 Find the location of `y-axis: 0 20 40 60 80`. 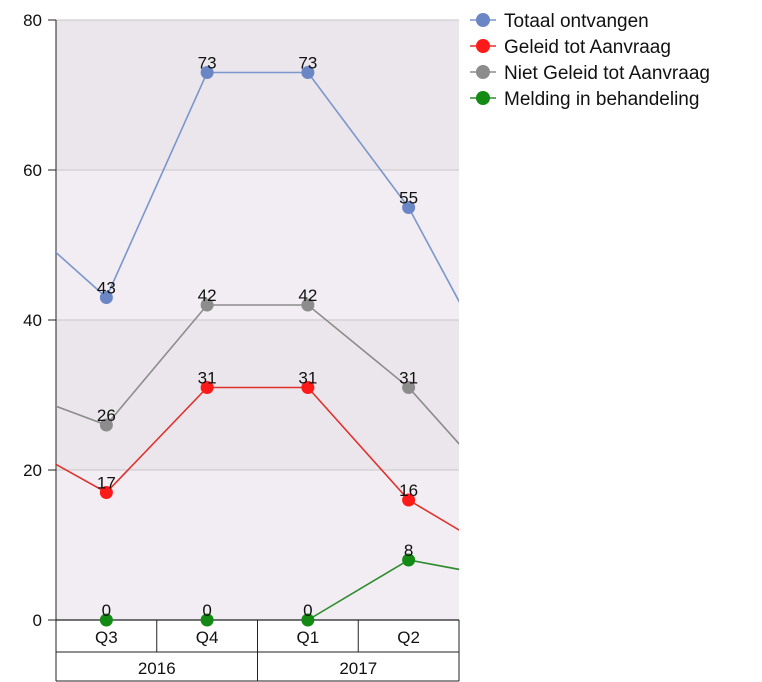

y-axis: 0 20 40 60 80 is located at coordinates (40, 320).